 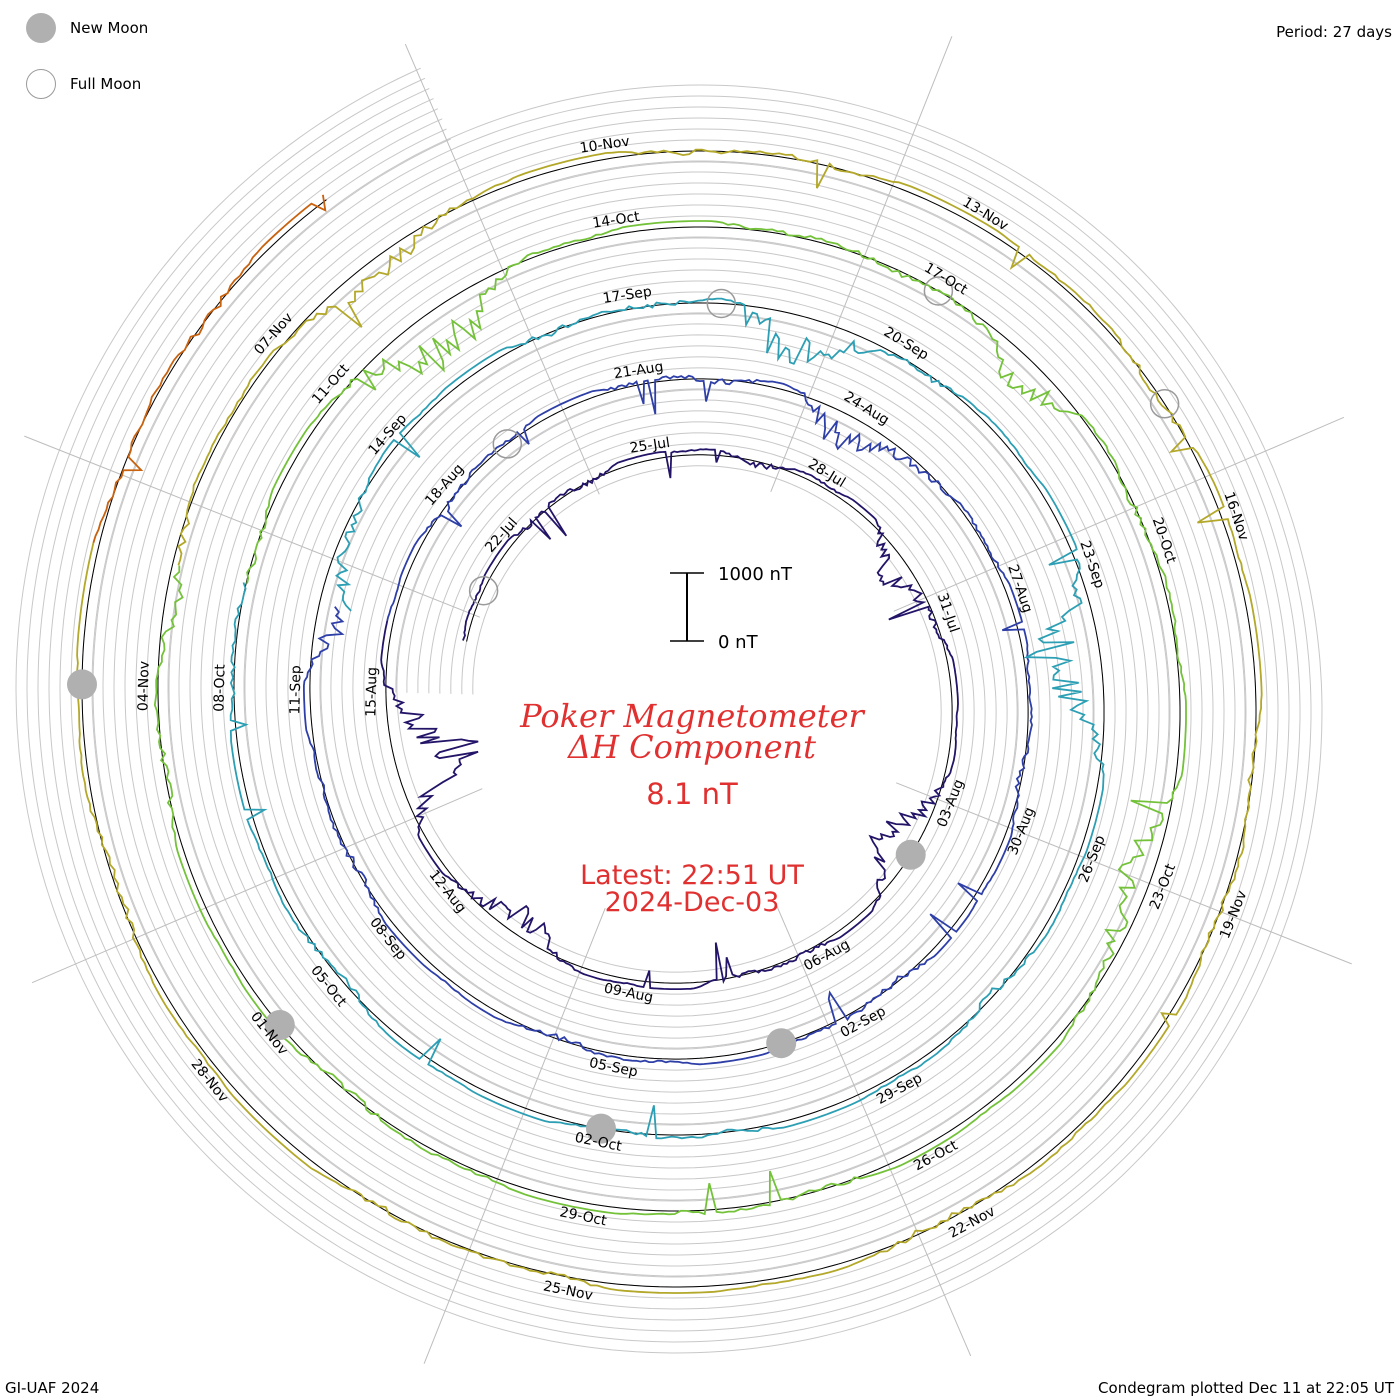 I want to click on date-label: 14-Oct, so click(x=616, y=220).